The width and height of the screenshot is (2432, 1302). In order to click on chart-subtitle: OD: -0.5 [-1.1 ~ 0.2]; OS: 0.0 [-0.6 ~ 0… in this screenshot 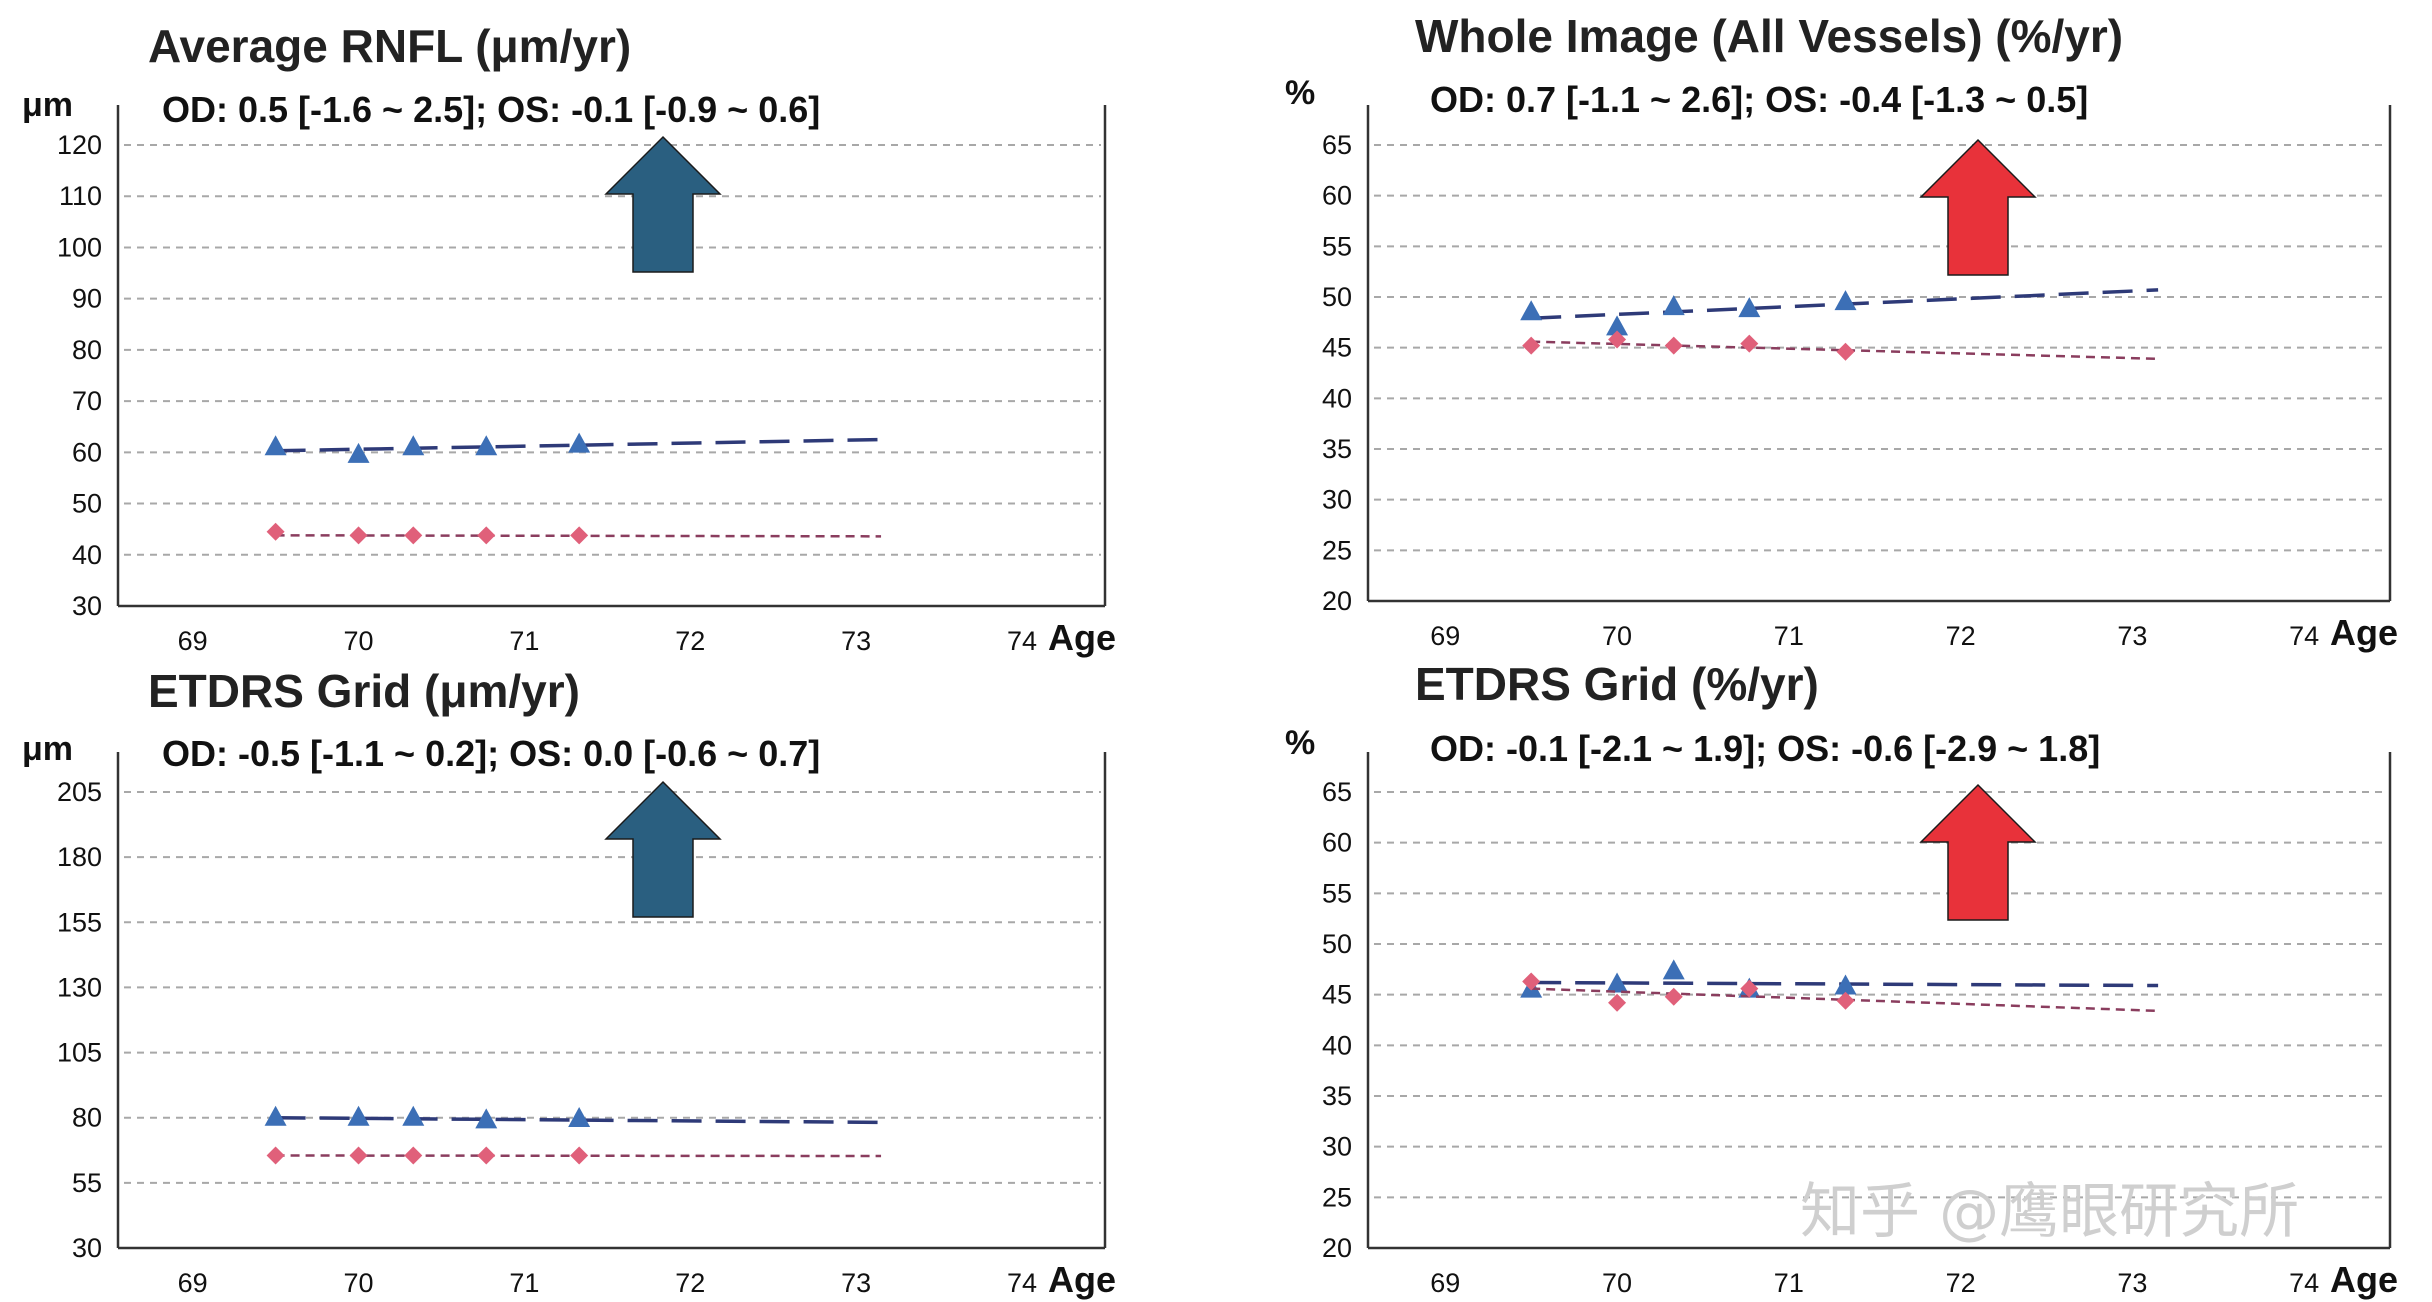, I will do `click(491, 753)`.